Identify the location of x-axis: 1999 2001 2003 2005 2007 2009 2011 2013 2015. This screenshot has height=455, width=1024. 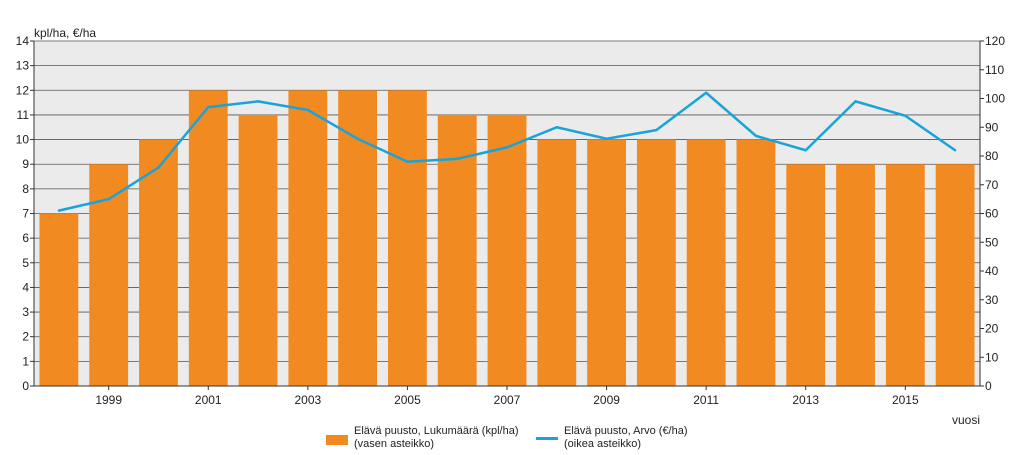
(507, 396).